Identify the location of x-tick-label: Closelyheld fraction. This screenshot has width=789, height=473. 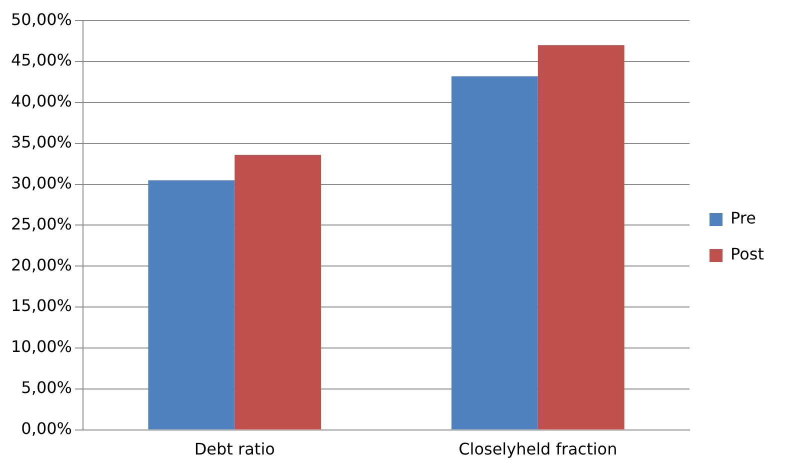
(538, 449).